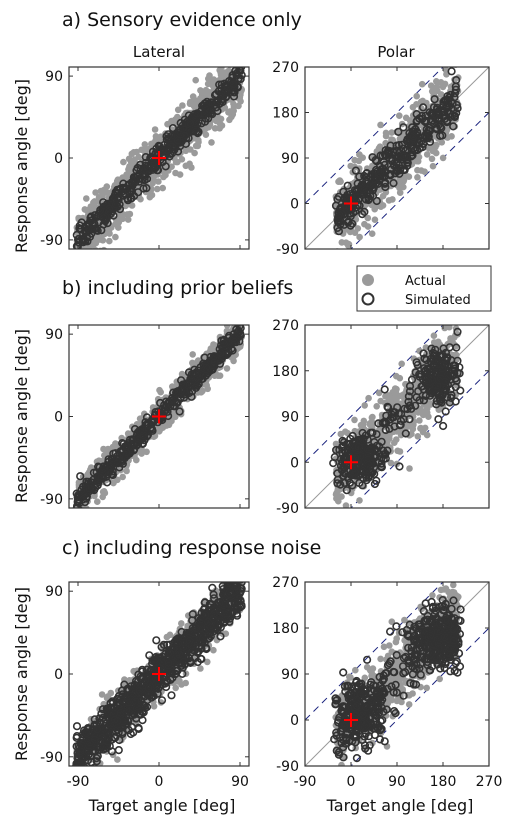 The image size is (510, 833). I want to click on ylabel-row-a: Response angle [deg], so click(21, 166).